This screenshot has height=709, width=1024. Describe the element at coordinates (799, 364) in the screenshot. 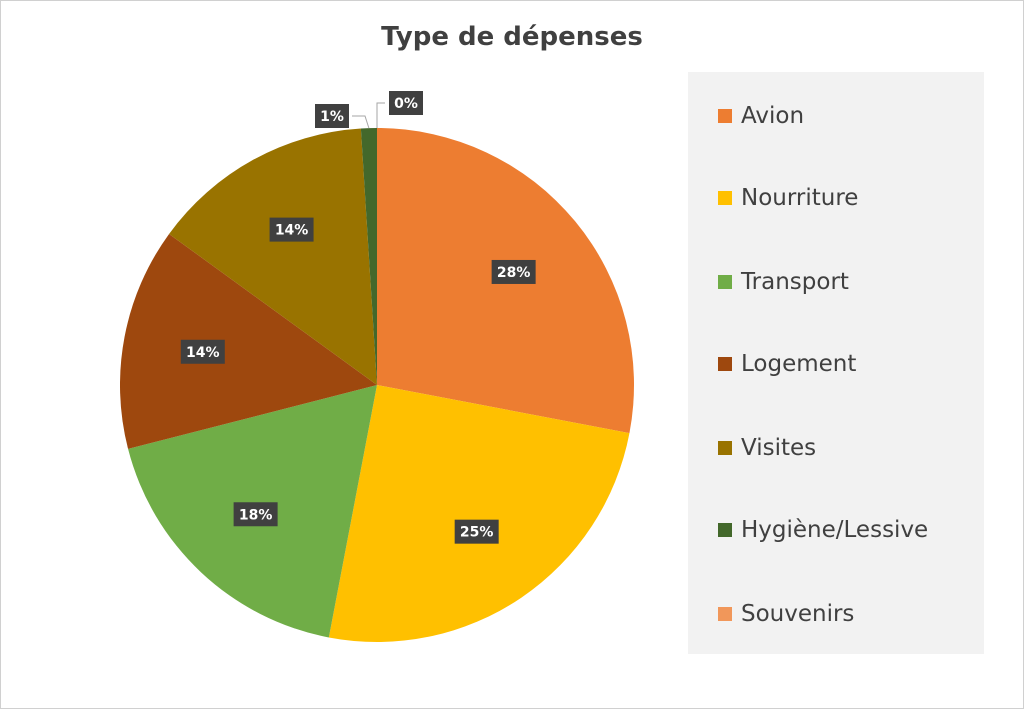

I see `legend-label-logement: Logement` at that location.